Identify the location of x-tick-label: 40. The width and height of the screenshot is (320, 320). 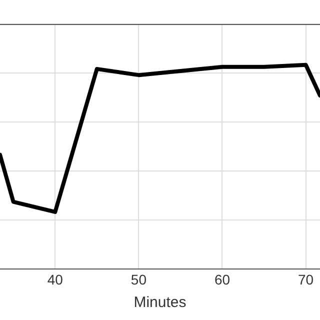
(55, 279).